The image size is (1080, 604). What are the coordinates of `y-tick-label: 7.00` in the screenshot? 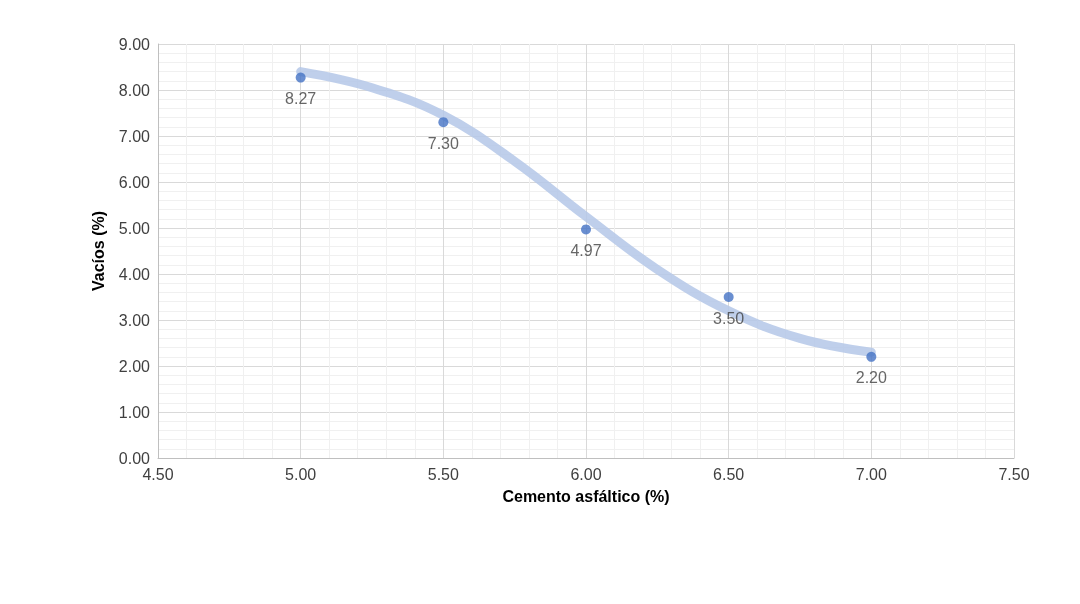 It's located at (134, 136).